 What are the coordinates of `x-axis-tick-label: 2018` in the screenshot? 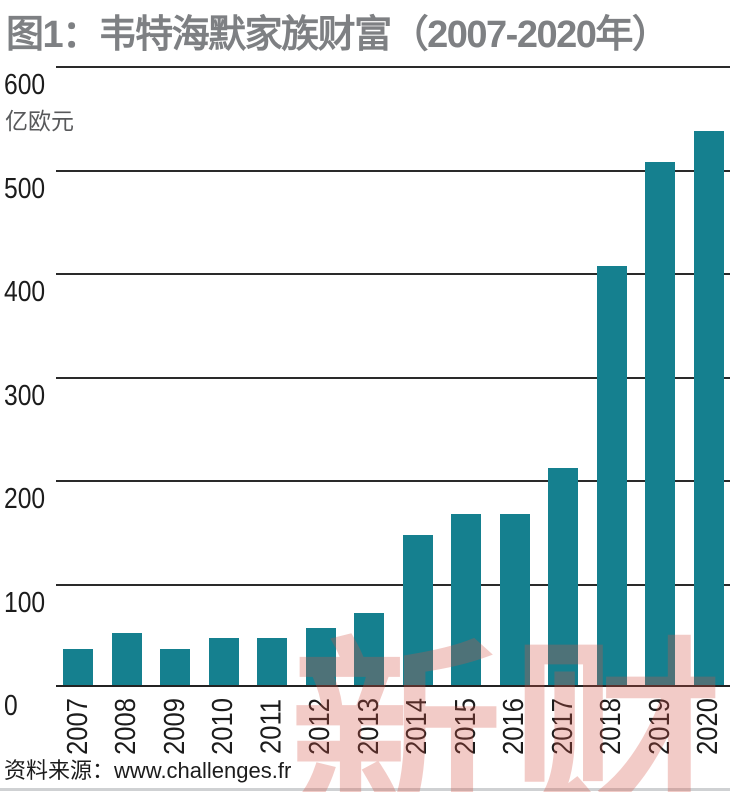 It's located at (611, 726).